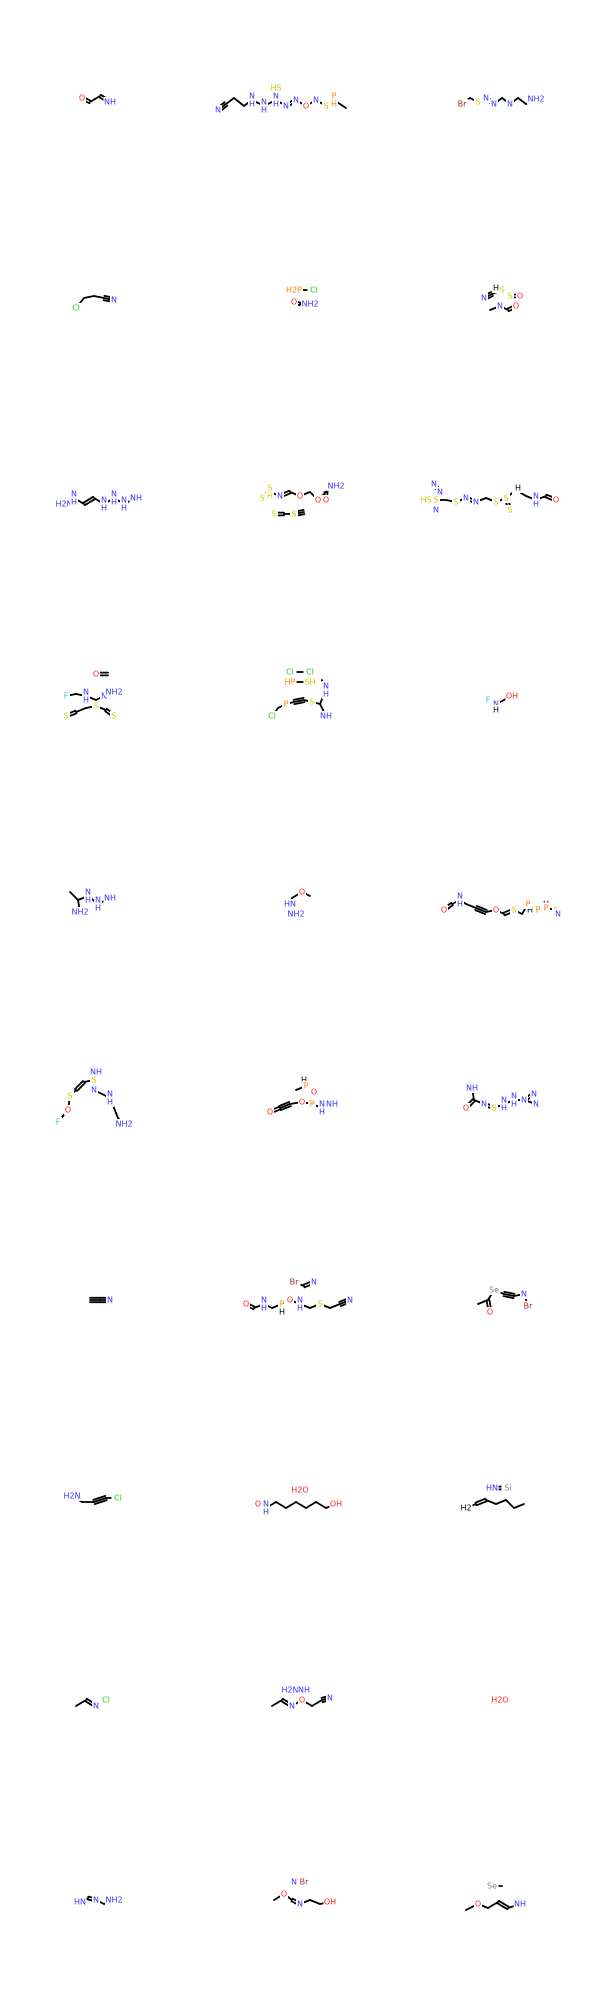 The image size is (600, 2000). What do you see at coordinates (506, 1301) in the screenshot?
I see `molecule-20: Se N Br O` at bounding box center [506, 1301].